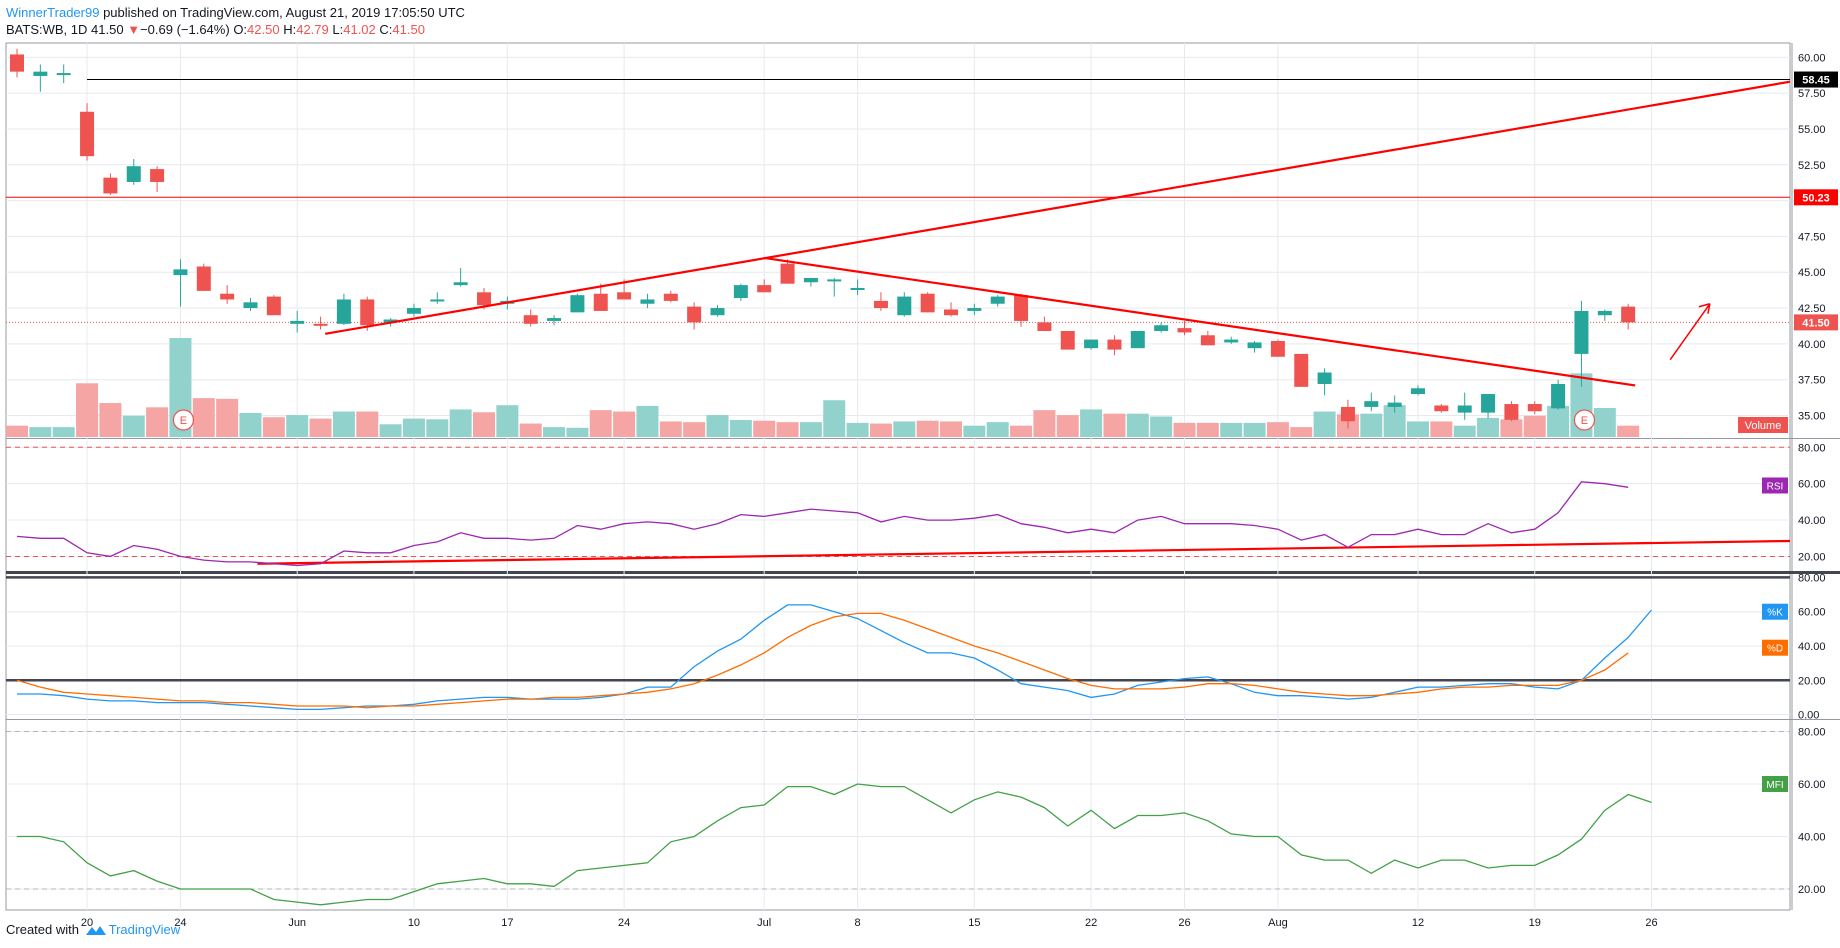 This screenshot has height=948, width=1840. I want to click on tradingview-brand-link: TradingView, so click(144, 929).